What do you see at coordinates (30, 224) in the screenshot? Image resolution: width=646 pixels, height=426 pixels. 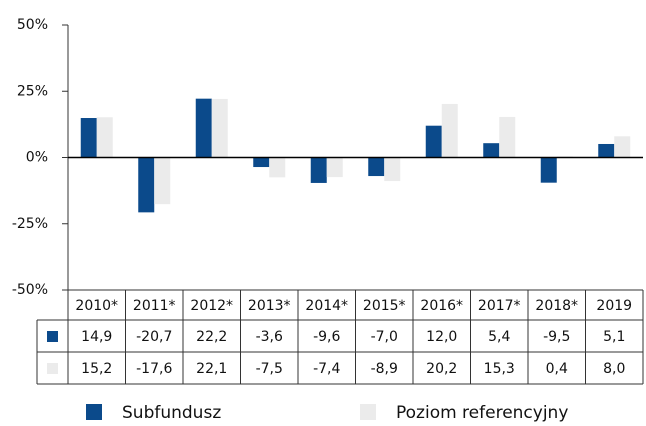 I see `y-tick-label: -25%` at bounding box center [30, 224].